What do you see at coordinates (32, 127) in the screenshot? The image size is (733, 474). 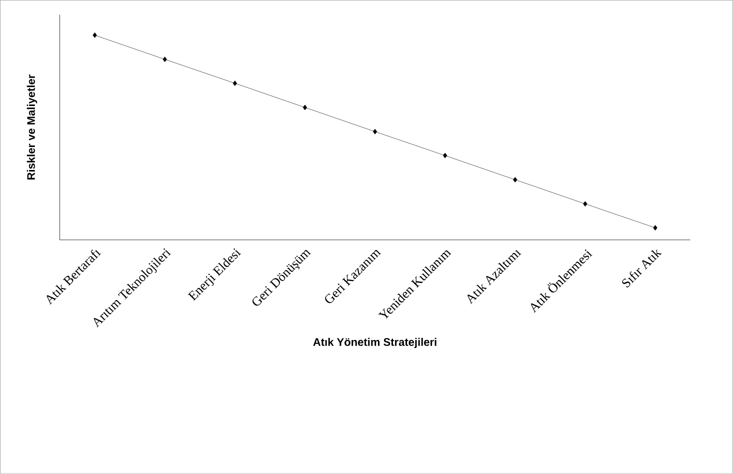 I see `y-axis-title: Riskler ve Maliyetler` at bounding box center [32, 127].